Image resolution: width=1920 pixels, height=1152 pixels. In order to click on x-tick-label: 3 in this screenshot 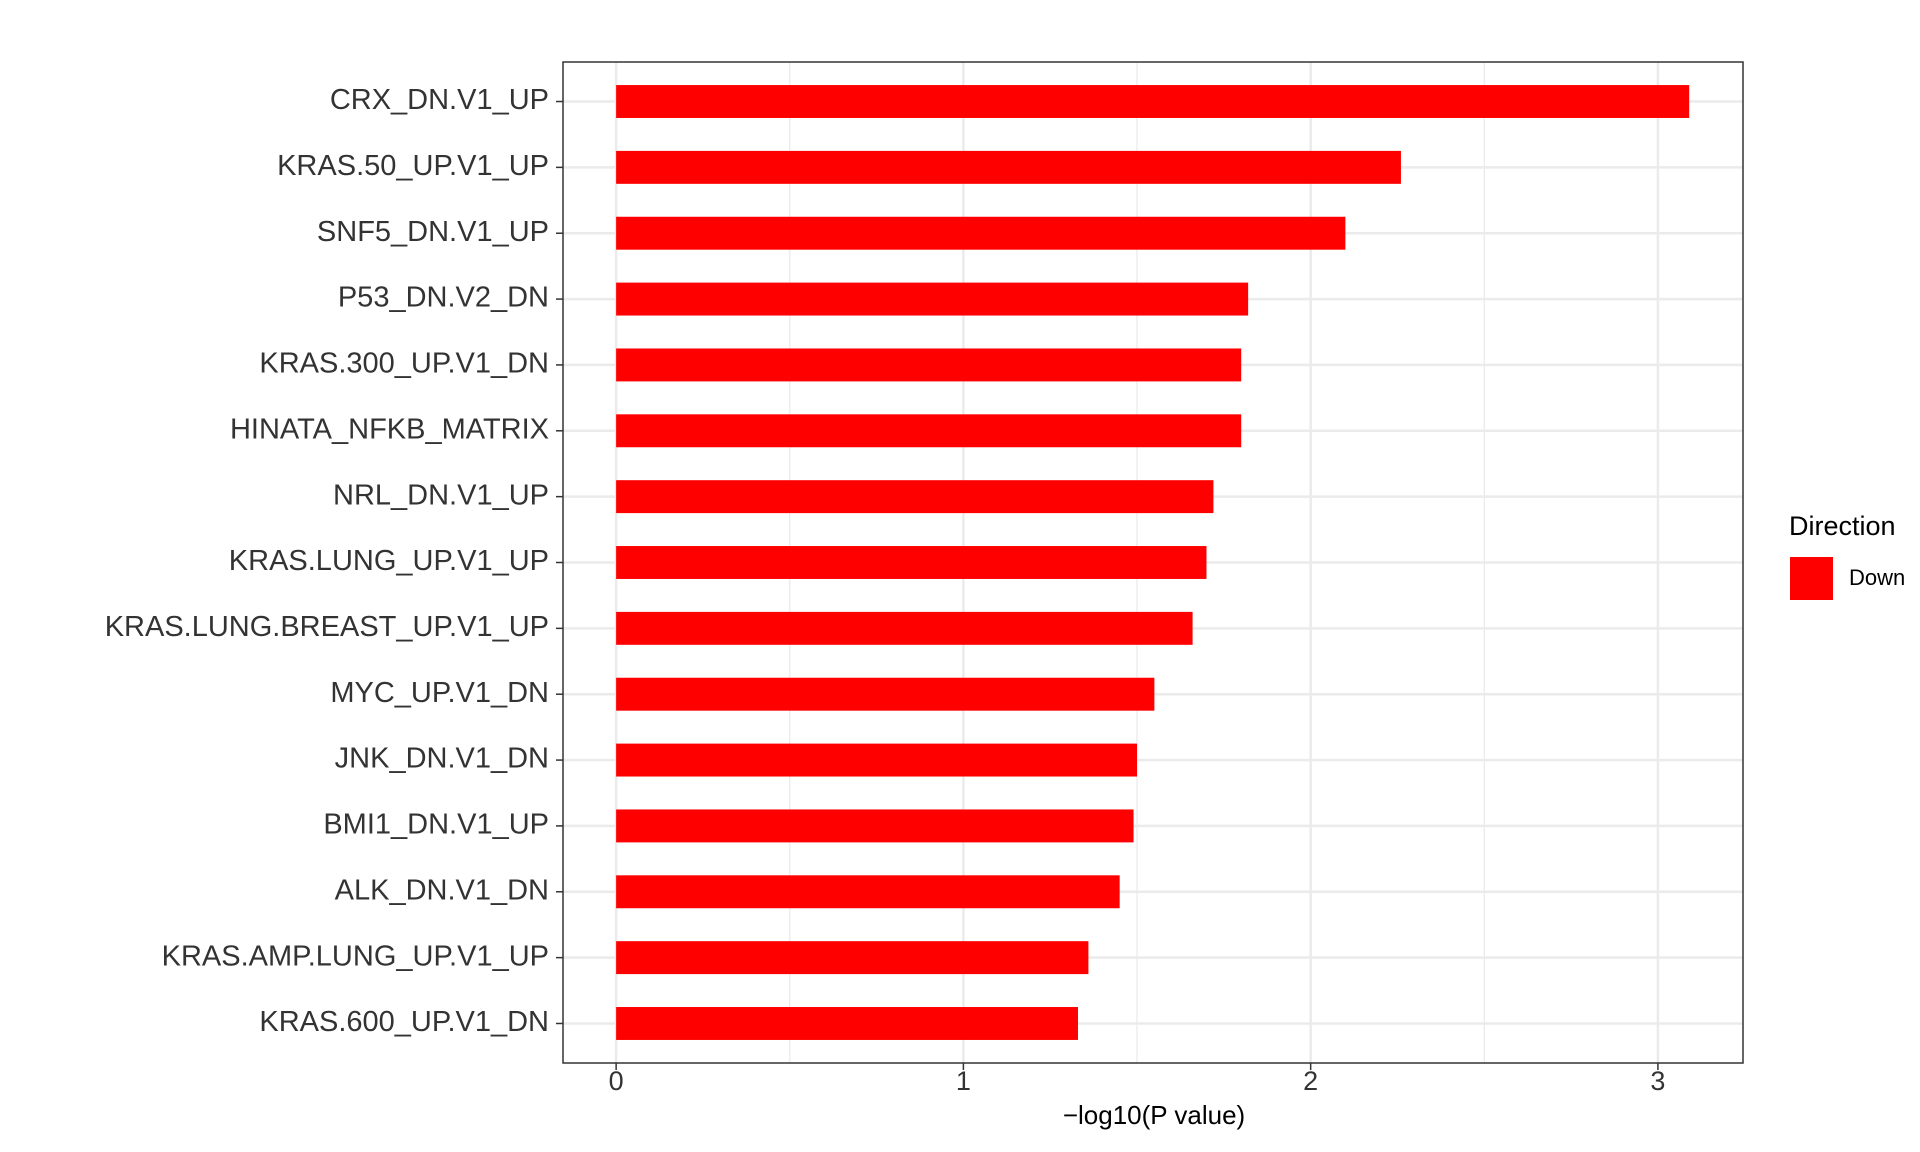, I will do `click(1657, 1081)`.